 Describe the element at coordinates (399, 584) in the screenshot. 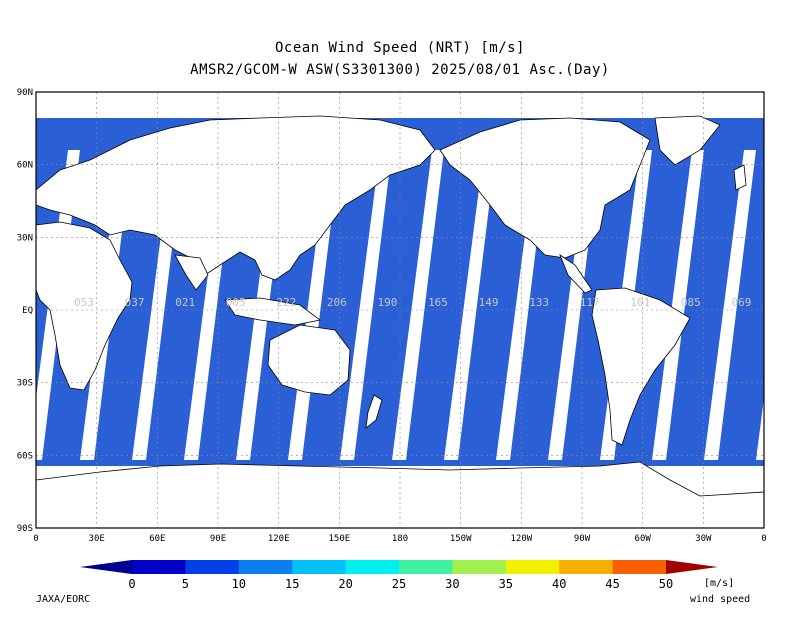

I see `colorbar-tick-label: 25` at that location.